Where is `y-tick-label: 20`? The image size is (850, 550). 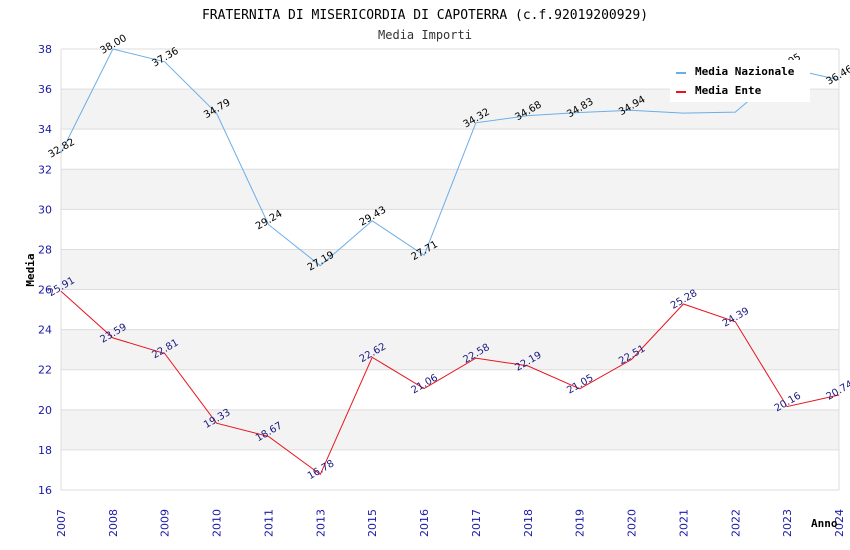 y-tick-label: 20 is located at coordinates (45, 410).